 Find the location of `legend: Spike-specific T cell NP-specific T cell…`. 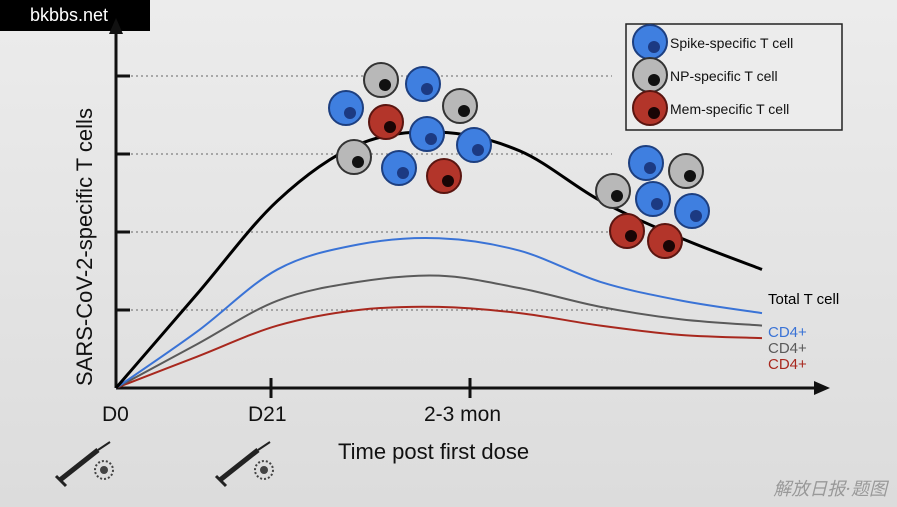

legend: Spike-specific T cell NP-specific T cell… is located at coordinates (734, 77).